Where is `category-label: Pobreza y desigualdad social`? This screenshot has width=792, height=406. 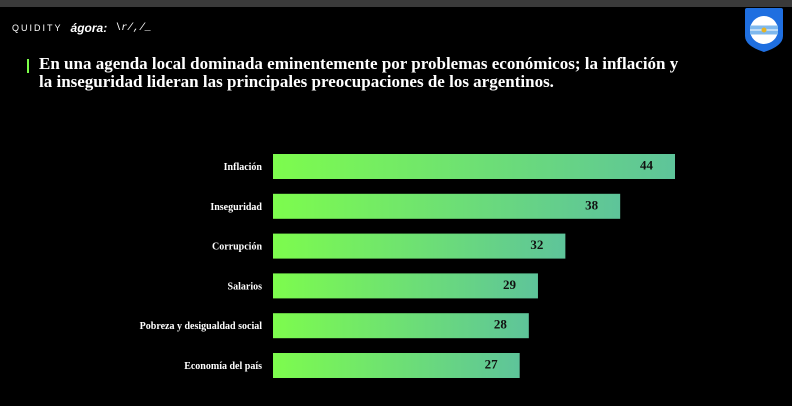 category-label: Pobreza y desigualdad social is located at coordinates (201, 326).